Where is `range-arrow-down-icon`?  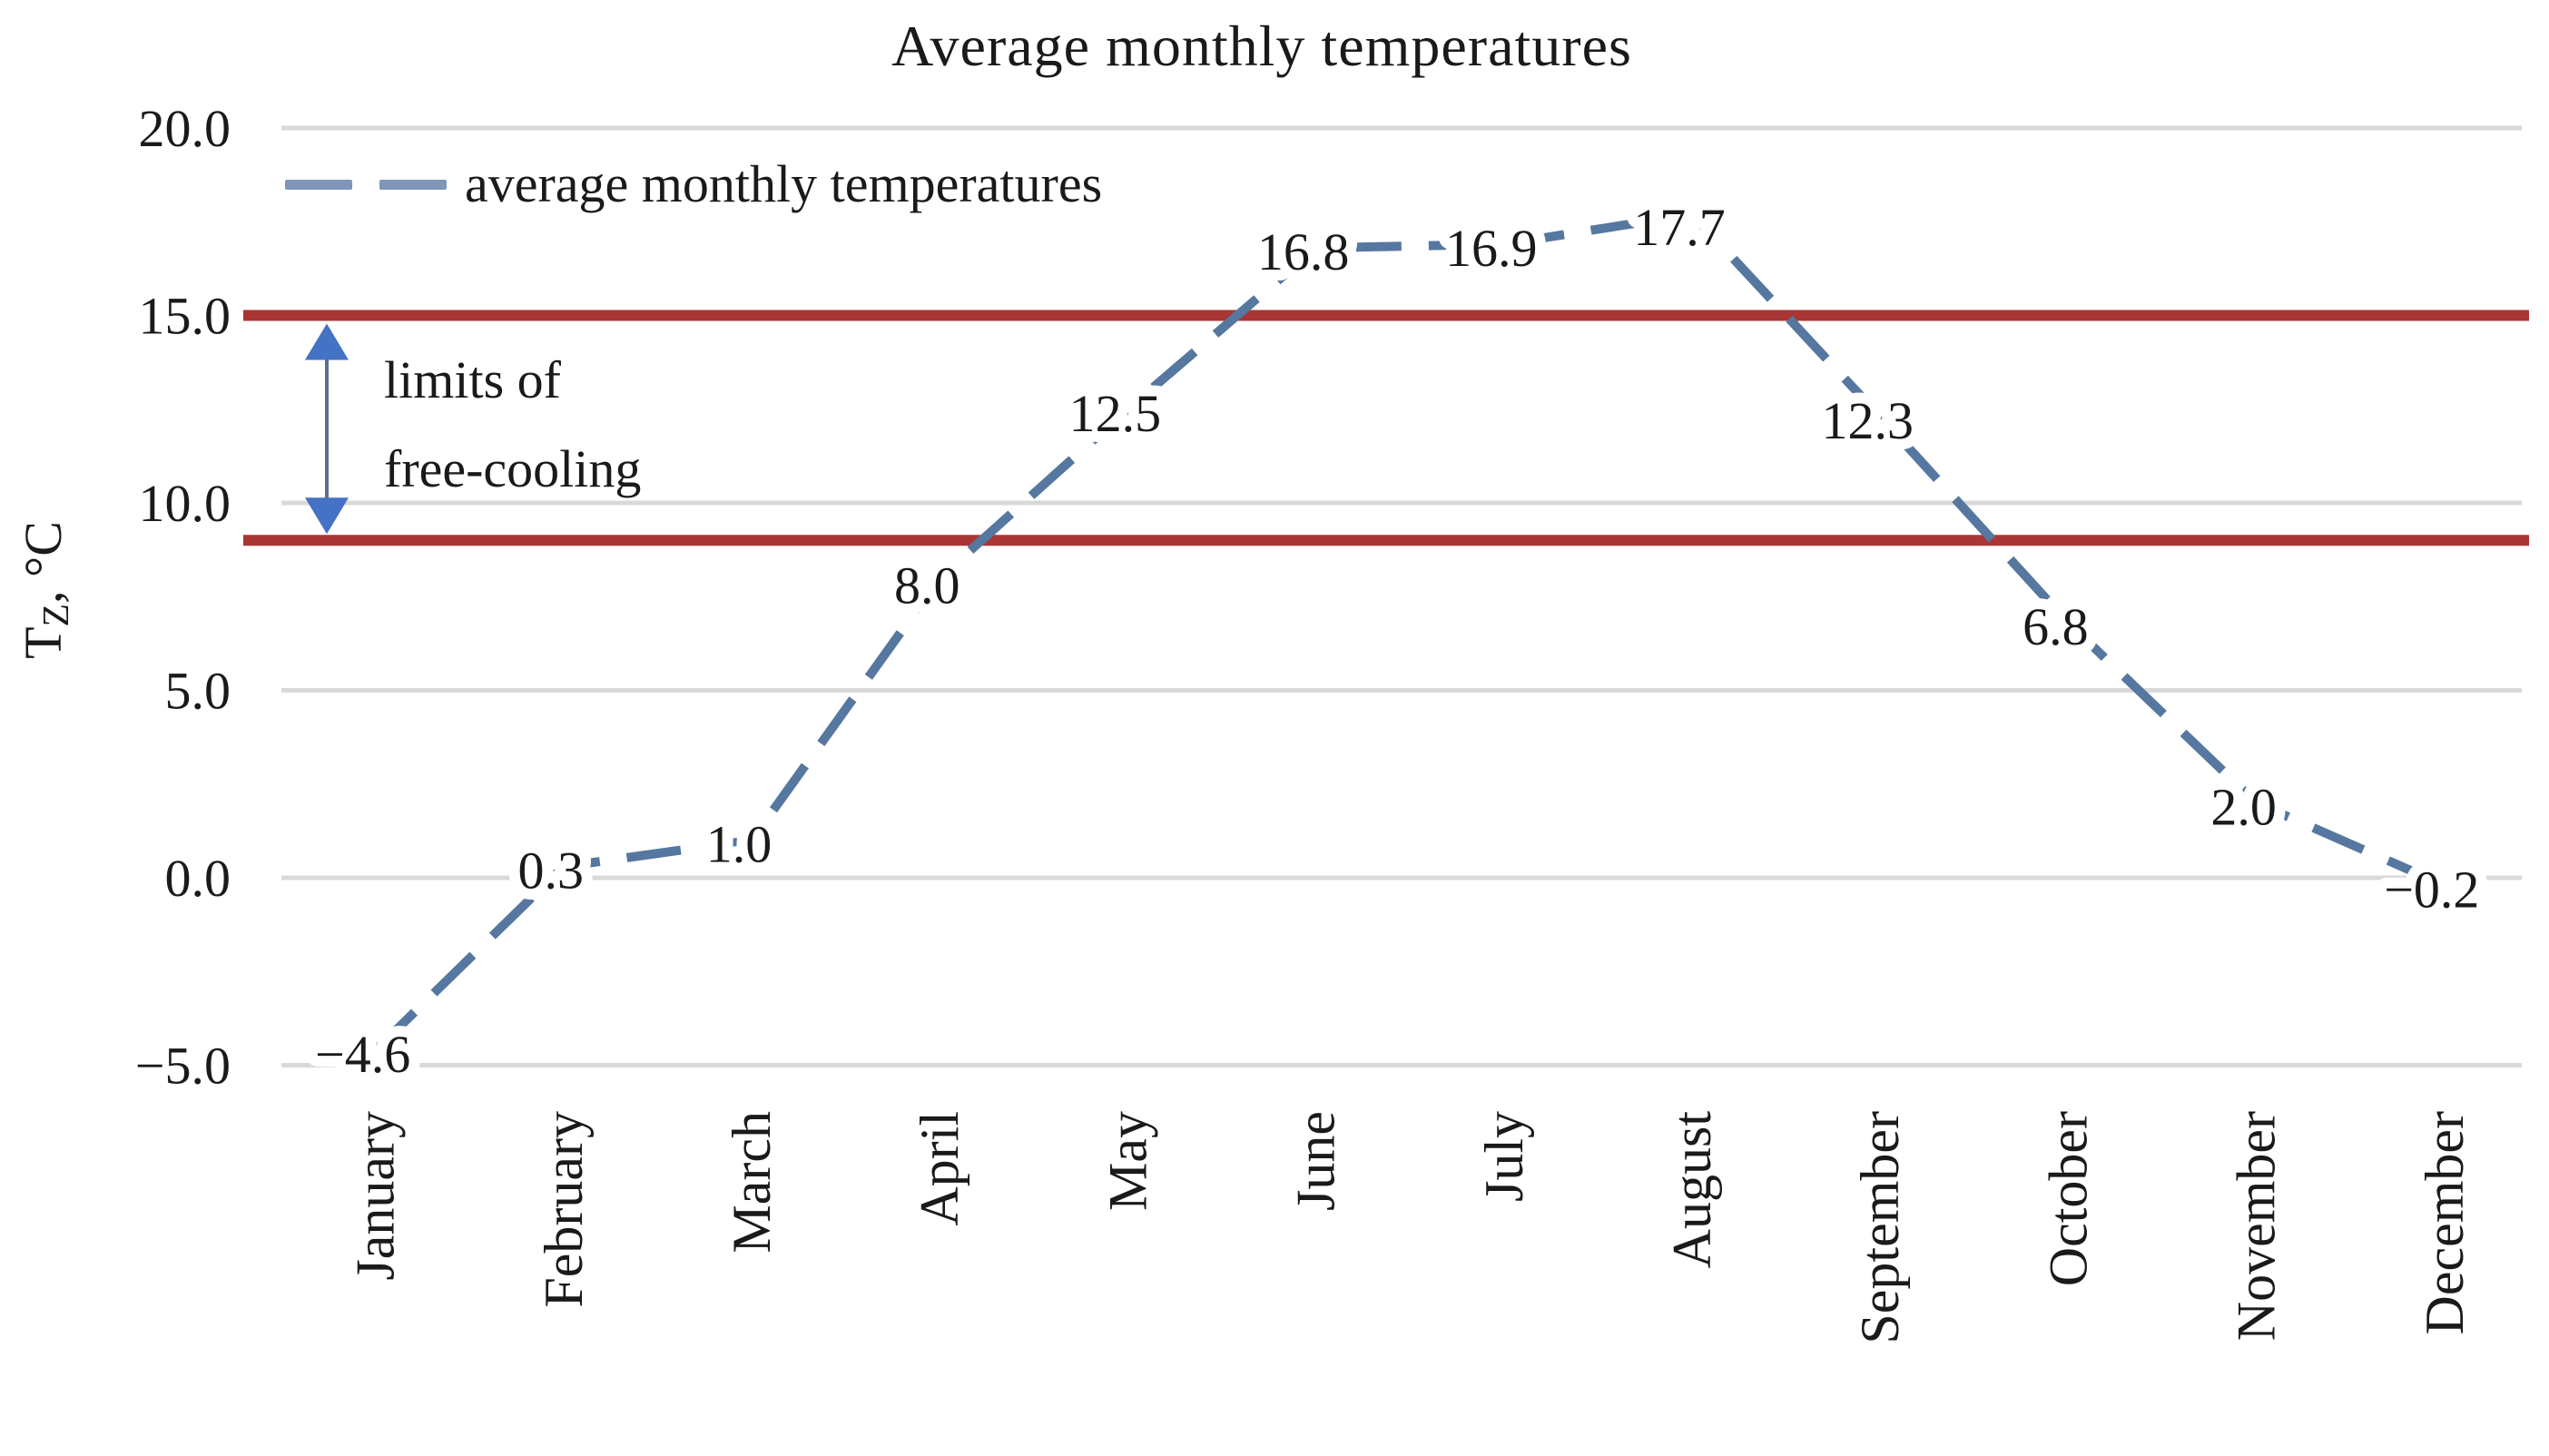
range-arrow-down-icon is located at coordinates (327, 516).